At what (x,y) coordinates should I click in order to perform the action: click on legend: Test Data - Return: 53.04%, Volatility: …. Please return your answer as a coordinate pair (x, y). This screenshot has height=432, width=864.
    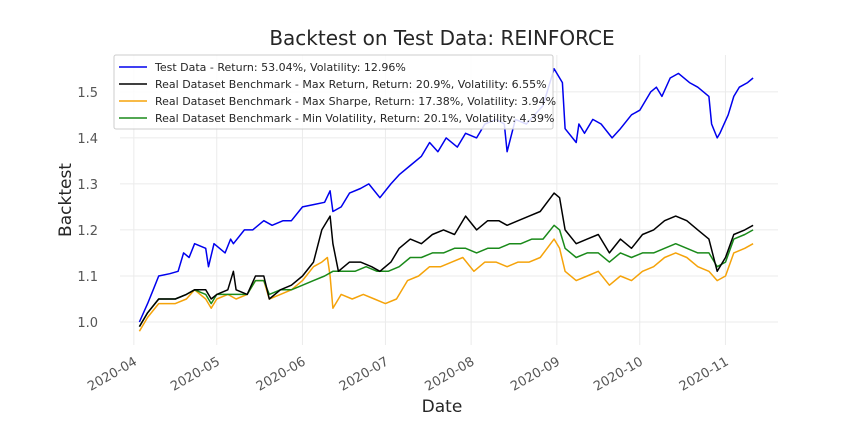
    Looking at the image, I should click on (334, 92).